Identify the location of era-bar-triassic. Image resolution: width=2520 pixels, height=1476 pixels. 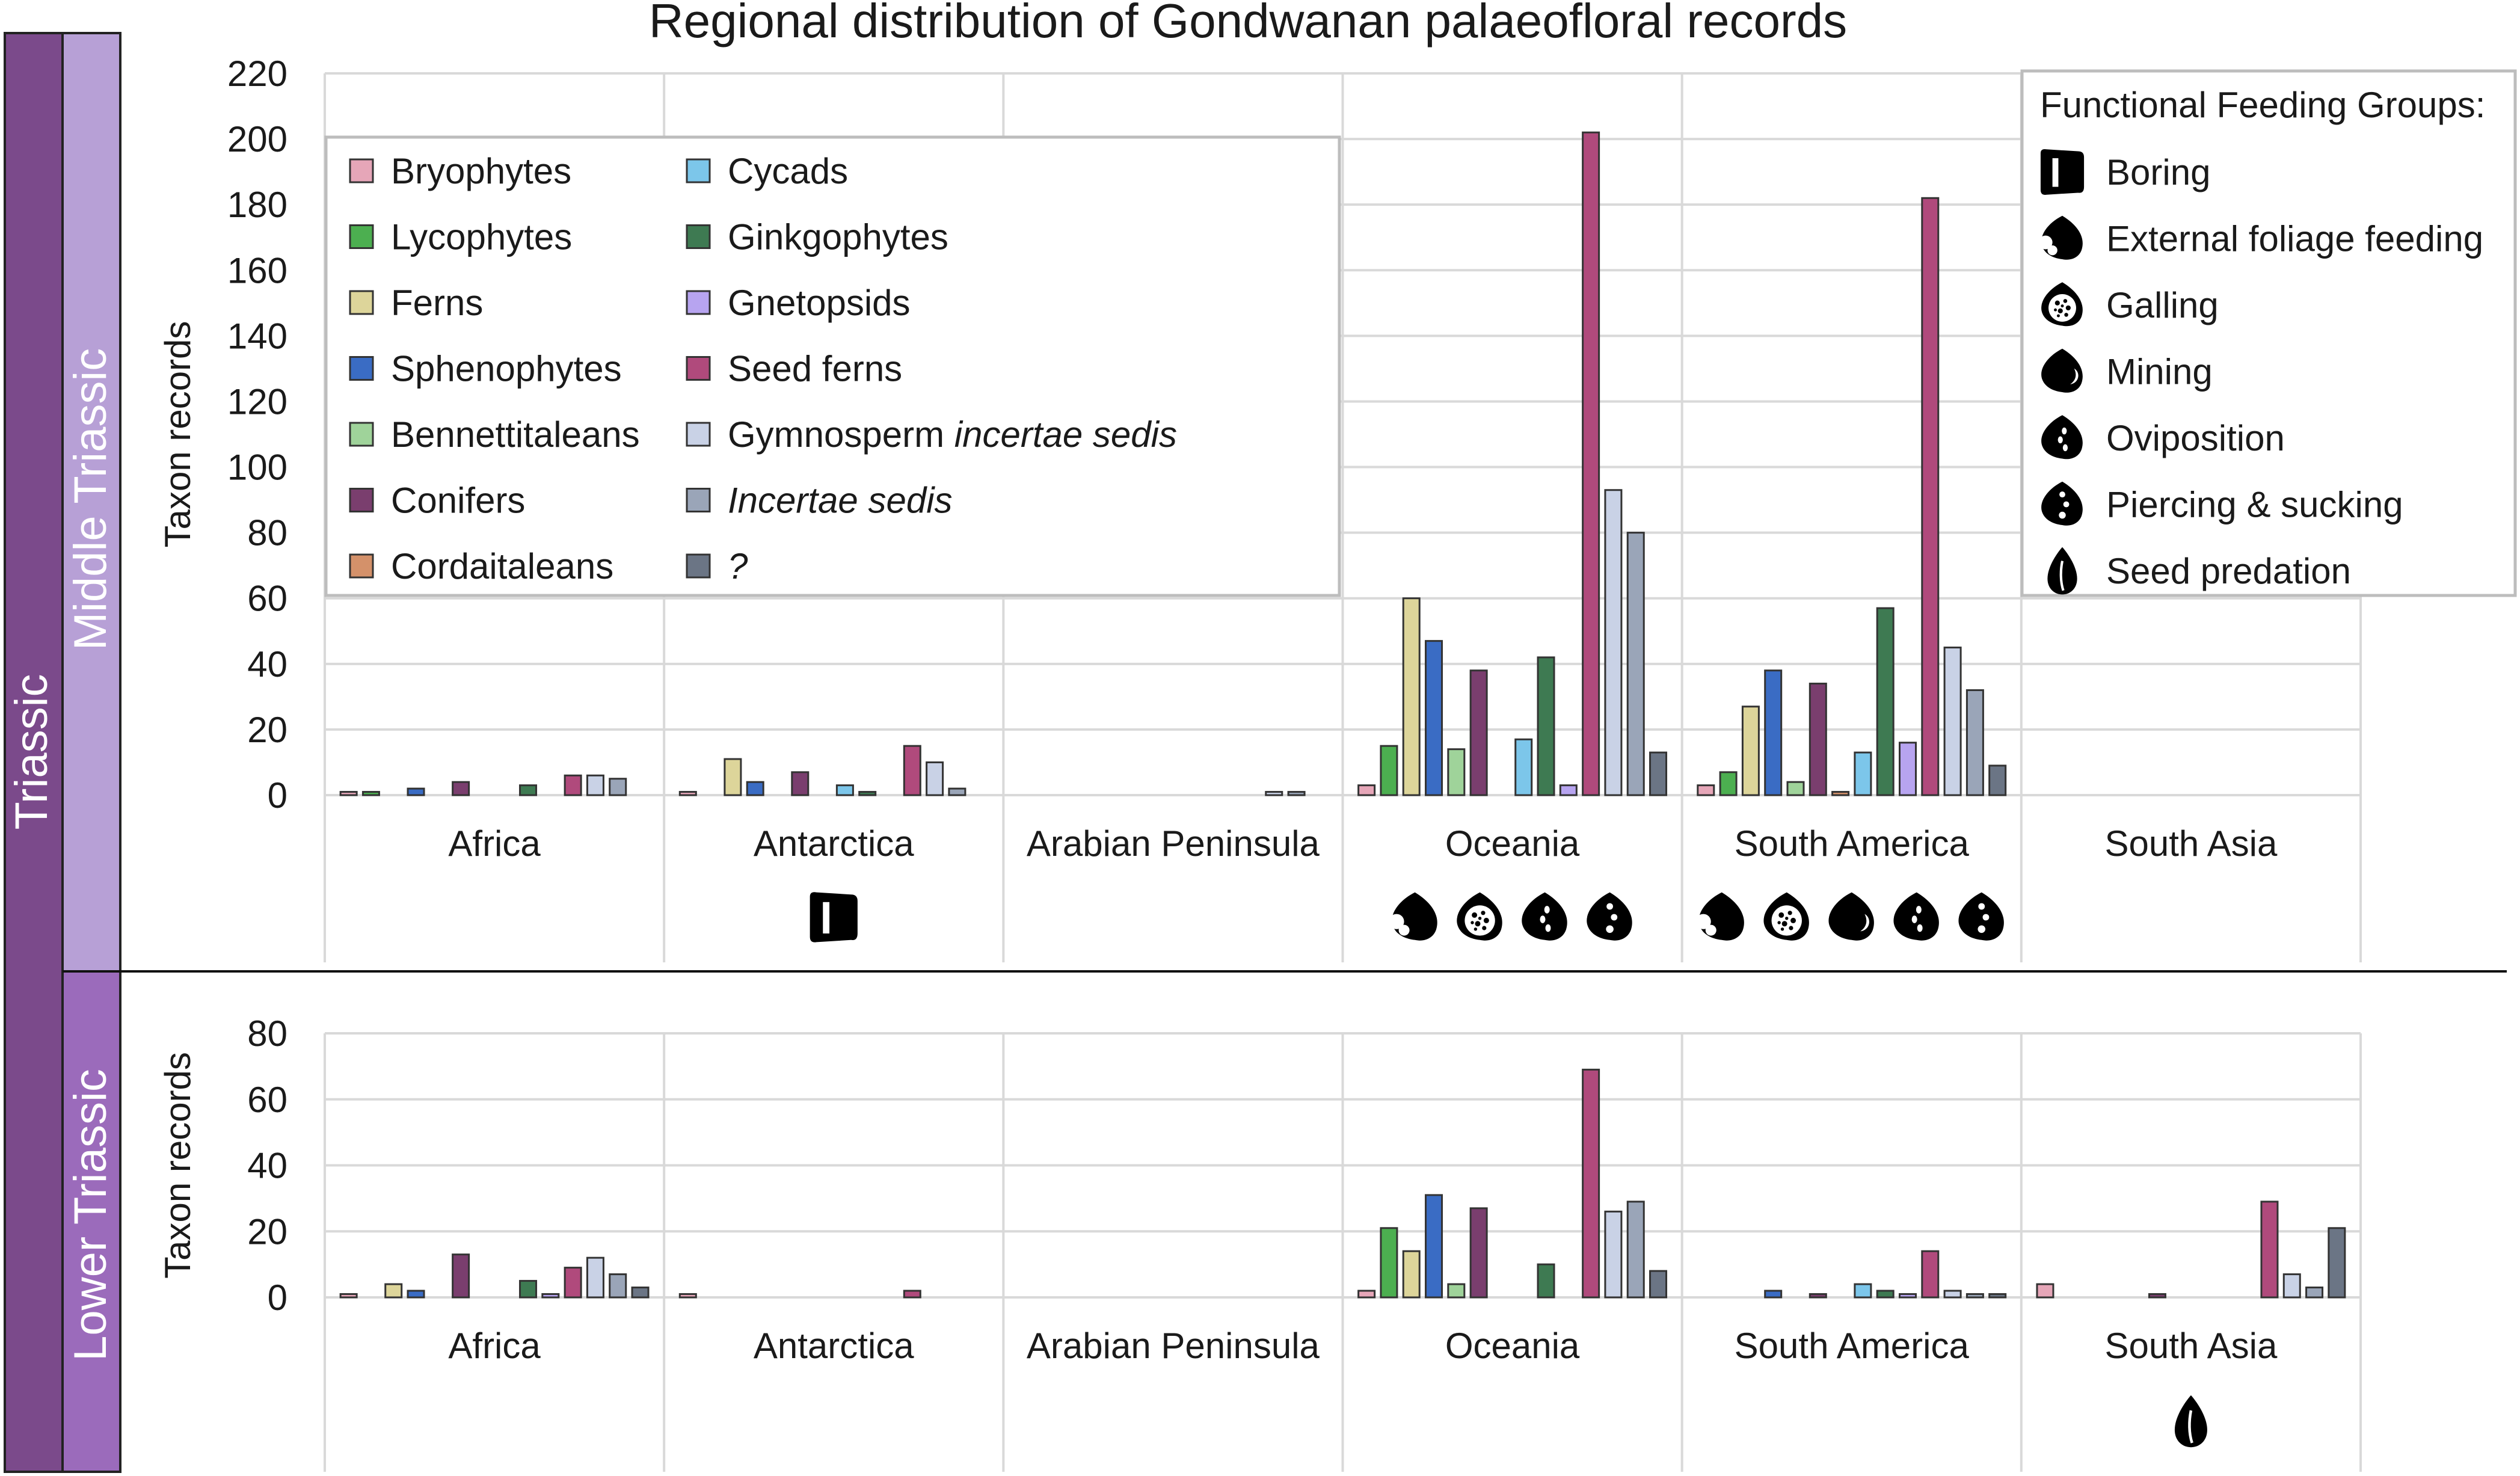
(34, 752).